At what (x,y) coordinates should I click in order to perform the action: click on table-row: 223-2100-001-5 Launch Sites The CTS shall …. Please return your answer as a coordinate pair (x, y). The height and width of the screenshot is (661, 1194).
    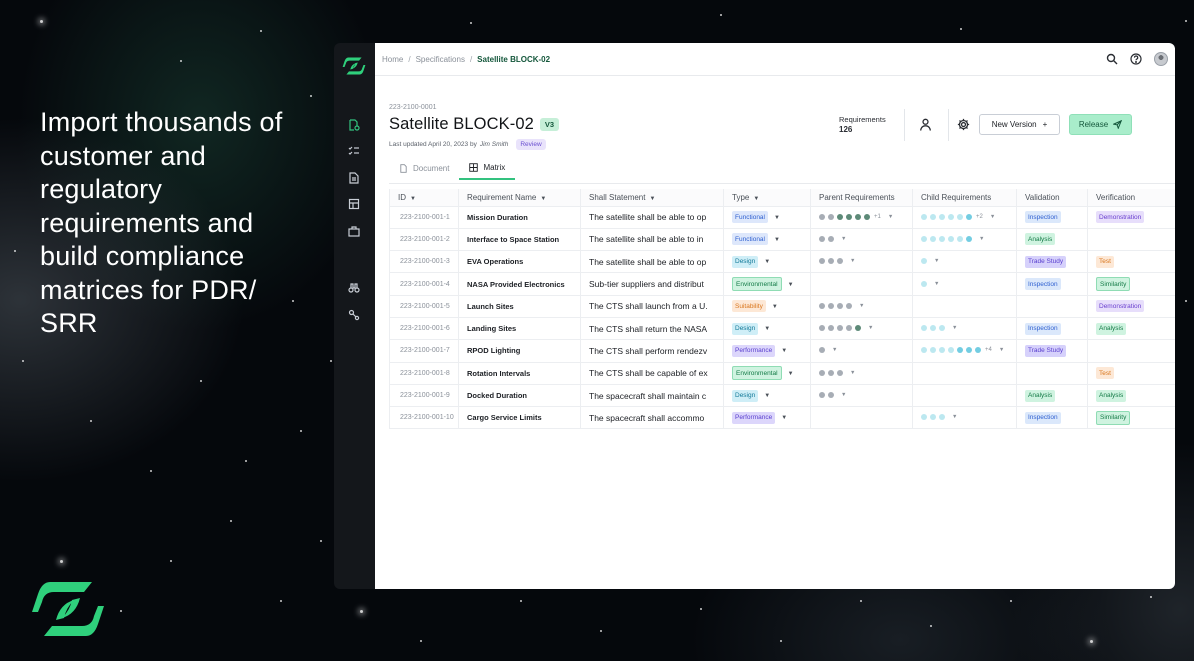
    Looking at the image, I should click on (782, 306).